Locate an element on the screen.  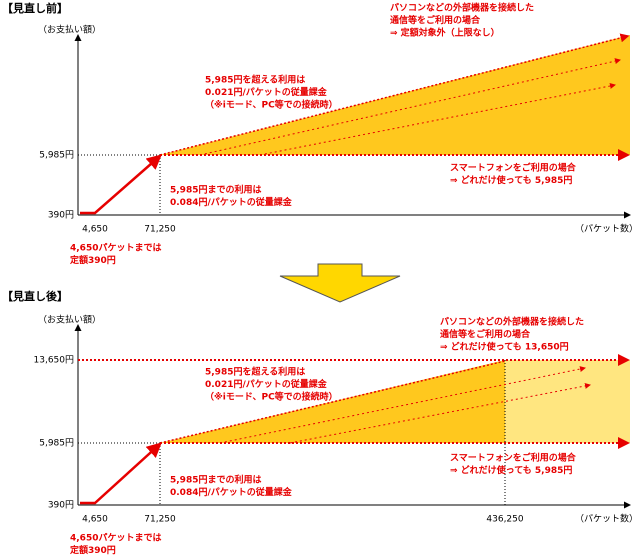
area is located at coordinates (567, 401).